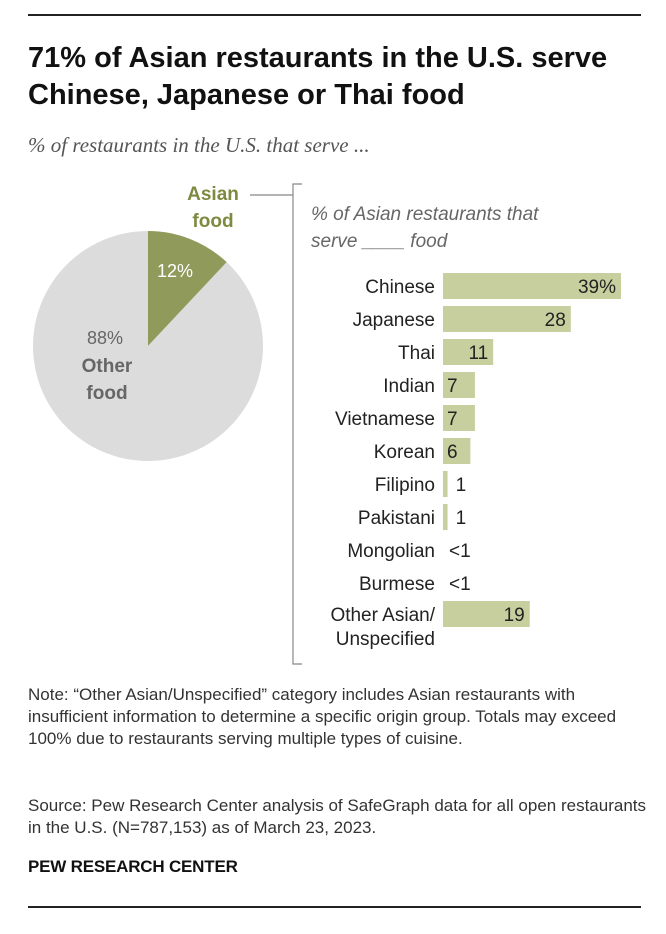 The image size is (666, 934). What do you see at coordinates (133, 866) in the screenshot?
I see `organization-credit: PEW RESEARCH CENTER` at bounding box center [133, 866].